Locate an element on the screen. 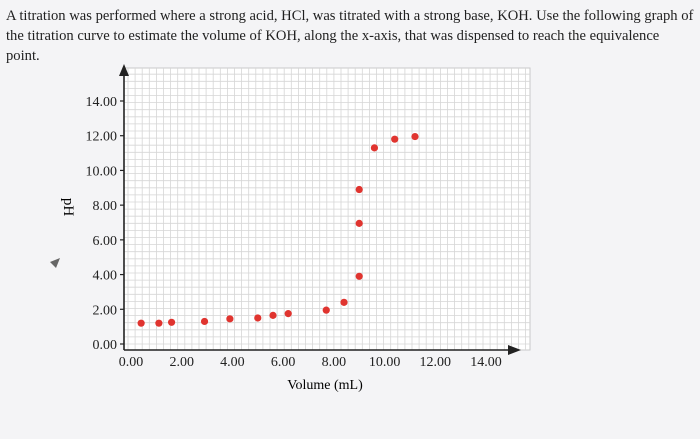 The image size is (700, 439). y-tick-label: 12.00 is located at coordinates (102, 137).